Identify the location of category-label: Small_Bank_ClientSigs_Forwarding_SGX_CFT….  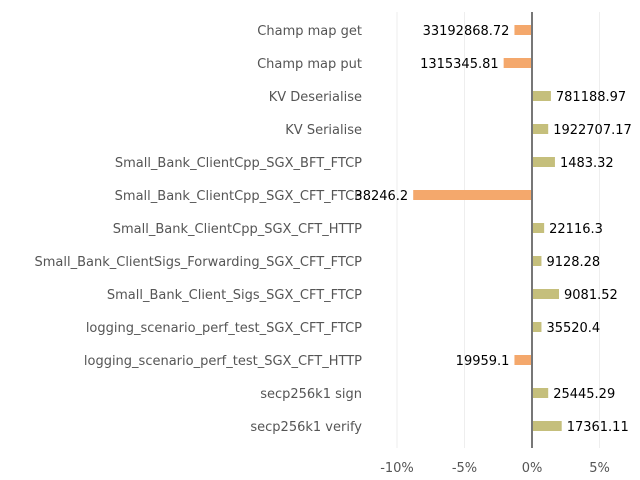
(198, 262).